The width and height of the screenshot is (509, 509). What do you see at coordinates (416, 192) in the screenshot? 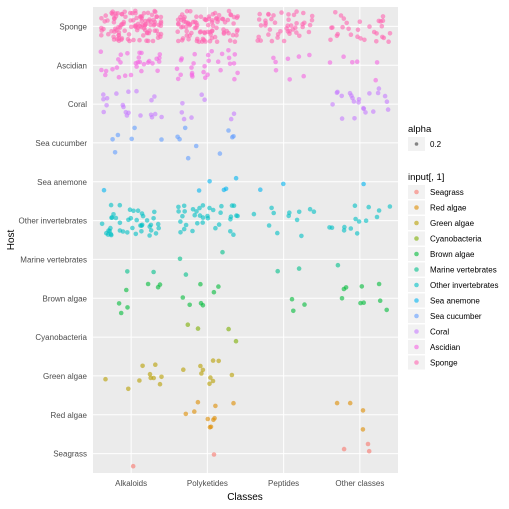
I see `legend-swatch` at bounding box center [416, 192].